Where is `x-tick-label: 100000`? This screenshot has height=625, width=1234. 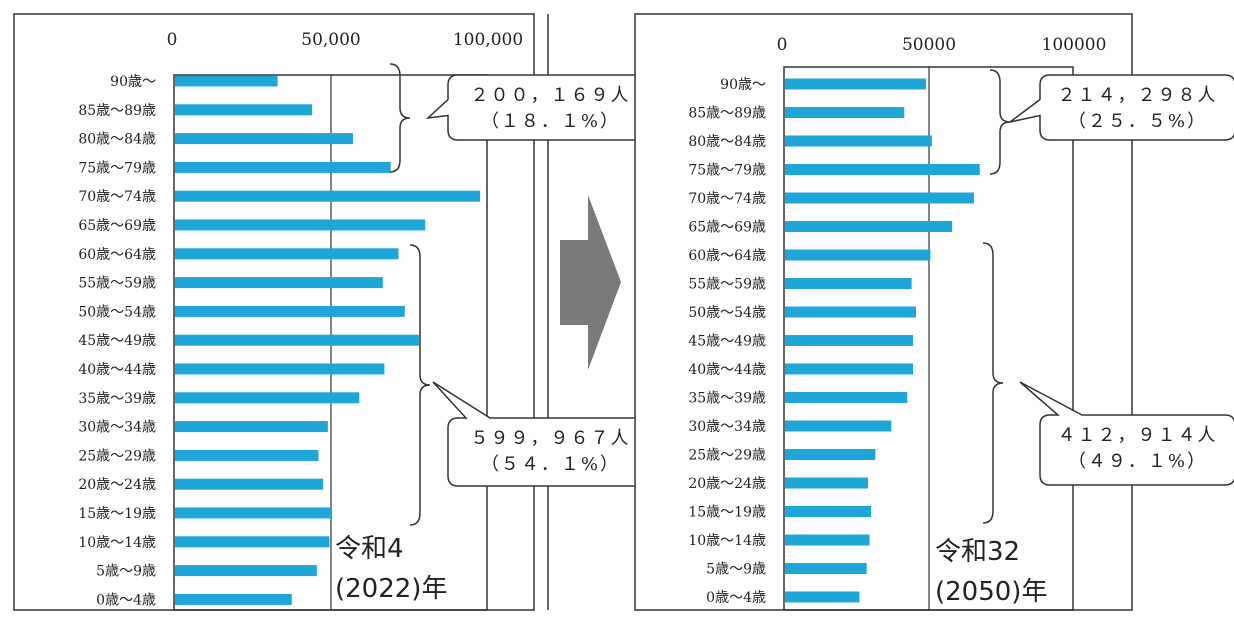 x-tick-label: 100000 is located at coordinates (1074, 45).